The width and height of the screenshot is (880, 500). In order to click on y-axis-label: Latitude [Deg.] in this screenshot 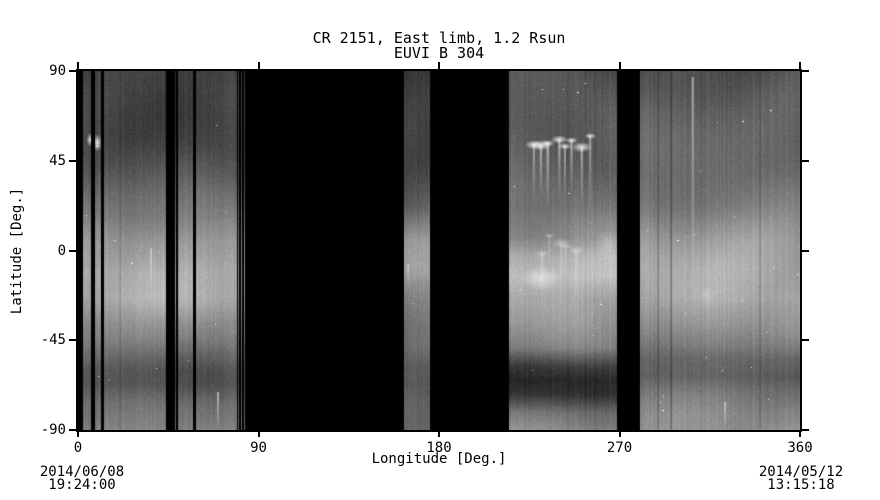, I will do `click(17, 251)`.